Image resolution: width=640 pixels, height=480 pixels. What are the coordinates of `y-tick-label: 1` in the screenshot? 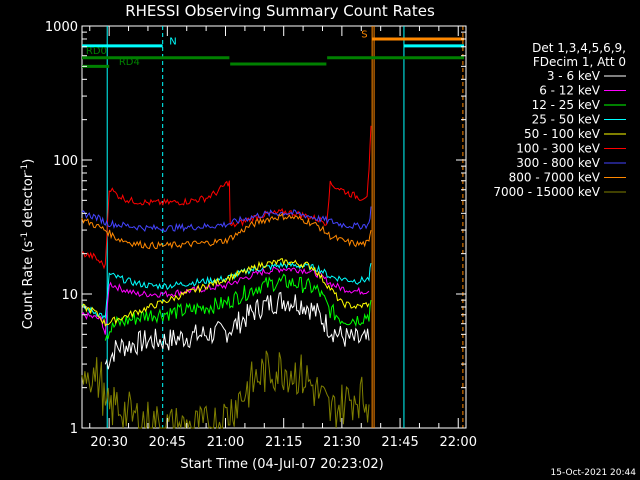 It's located at (74, 429).